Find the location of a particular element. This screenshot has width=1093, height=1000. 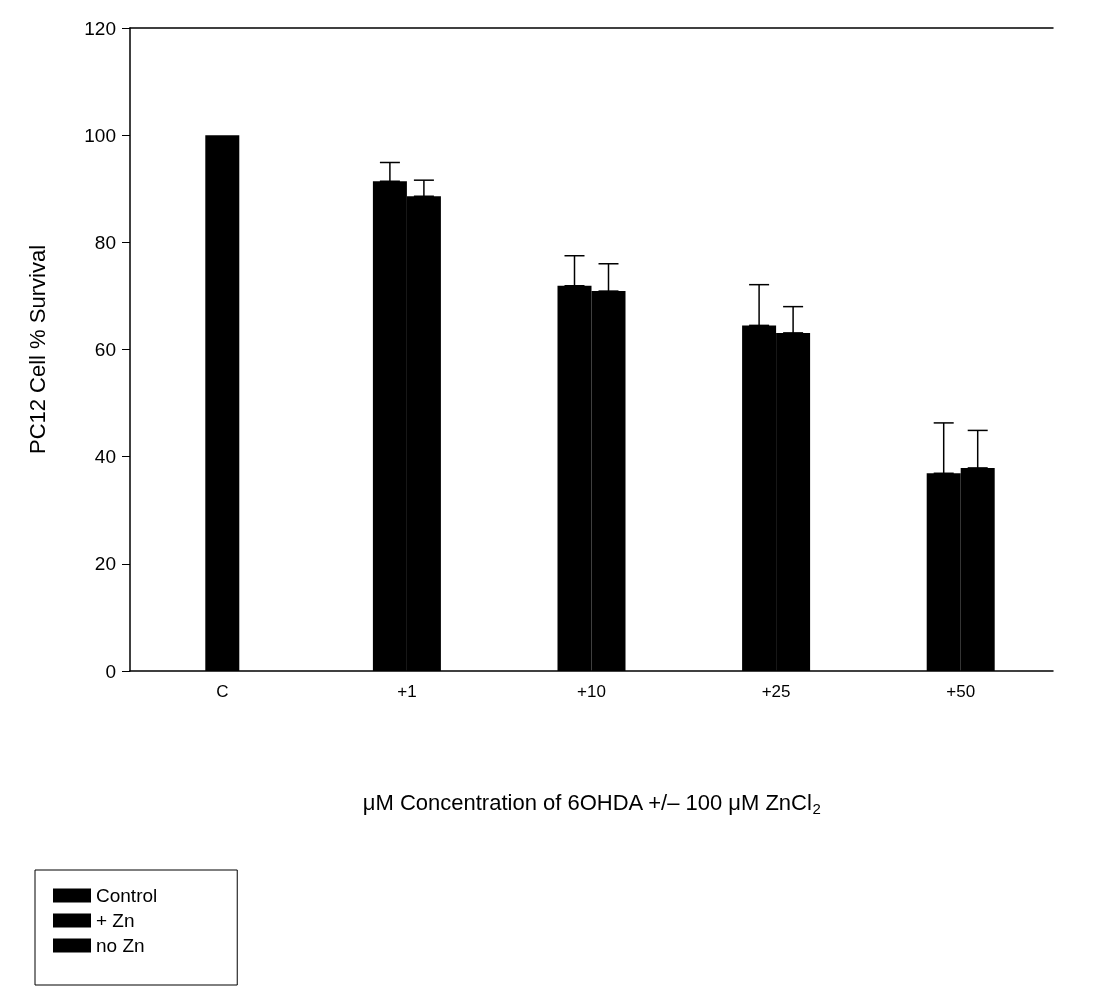

y-tick-label: 40 is located at coordinates (105, 457).